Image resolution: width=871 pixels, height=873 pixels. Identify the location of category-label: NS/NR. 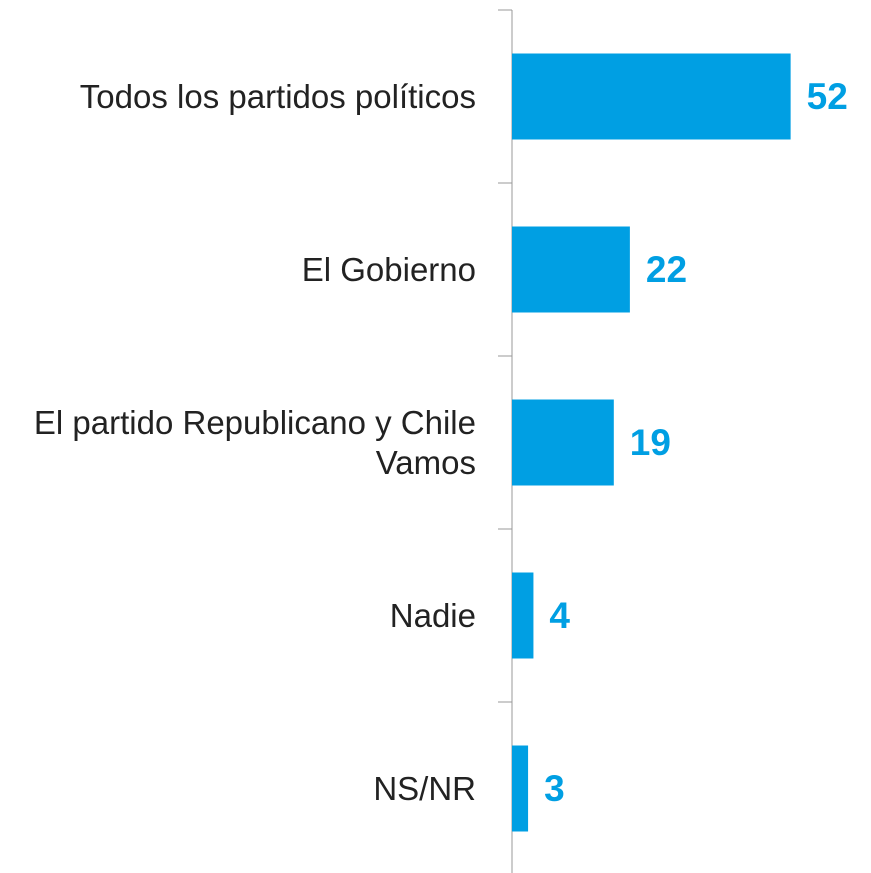
(424, 788).